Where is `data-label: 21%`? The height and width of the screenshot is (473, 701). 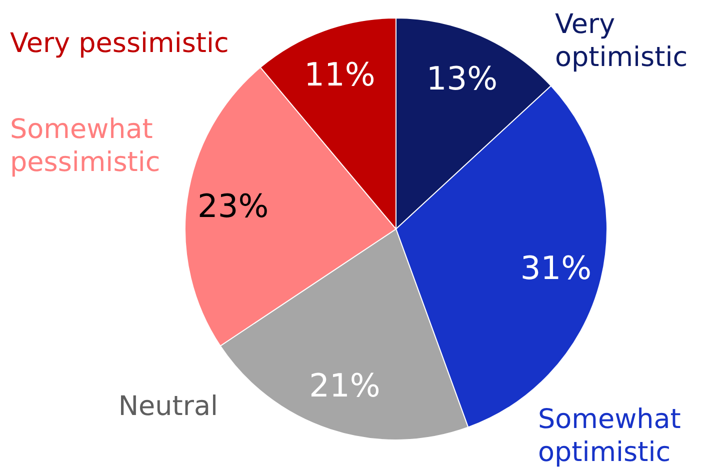 data-label: 21% is located at coordinates (344, 385).